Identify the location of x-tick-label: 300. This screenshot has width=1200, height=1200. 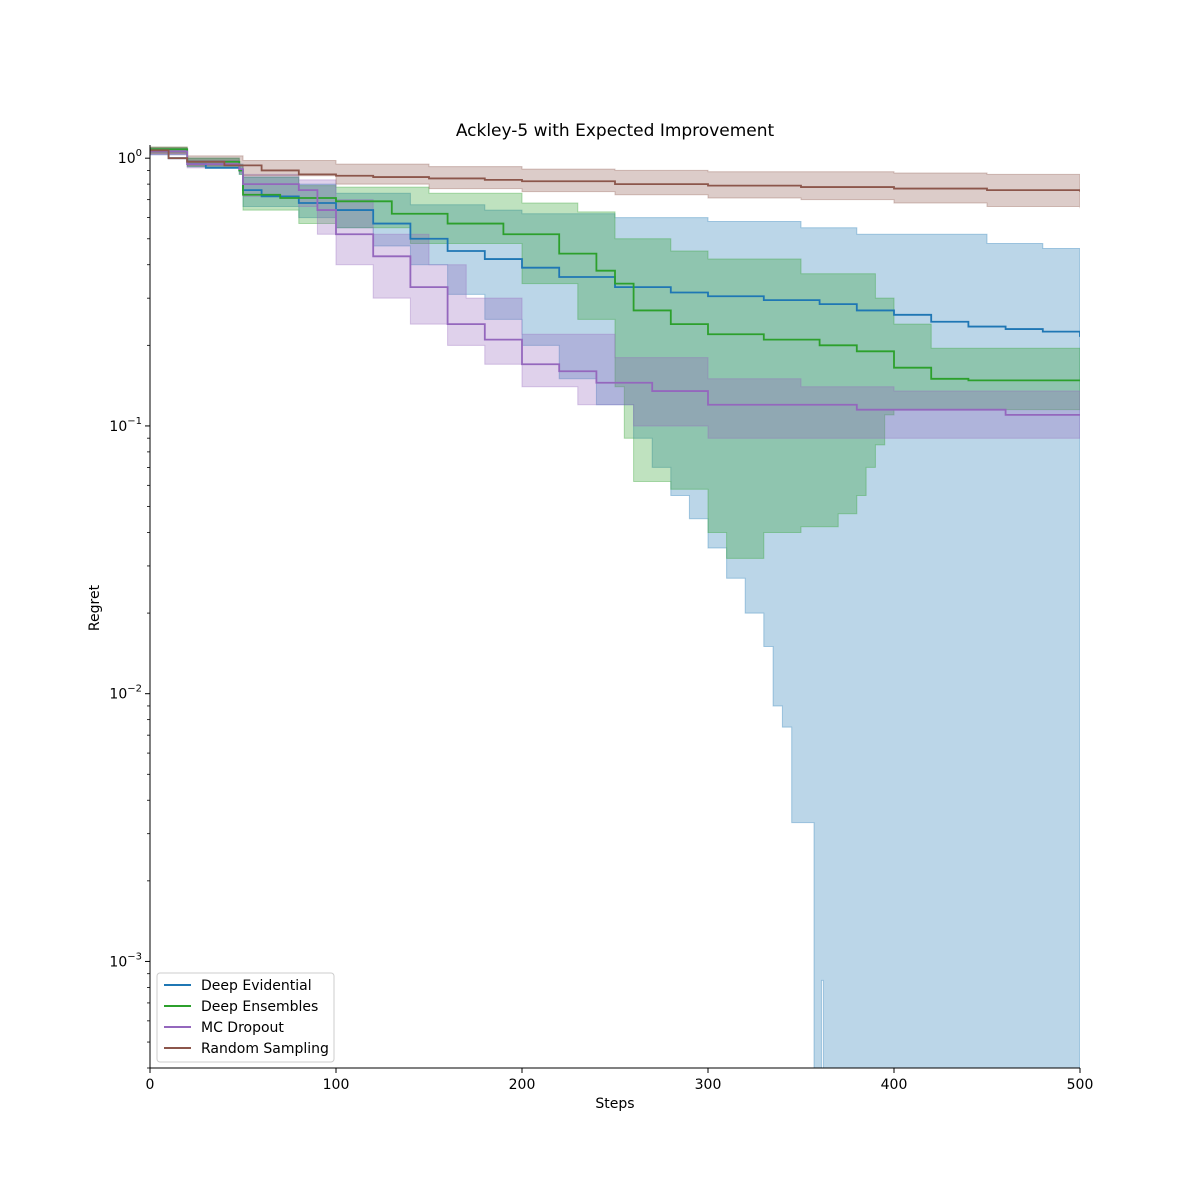
(708, 1085).